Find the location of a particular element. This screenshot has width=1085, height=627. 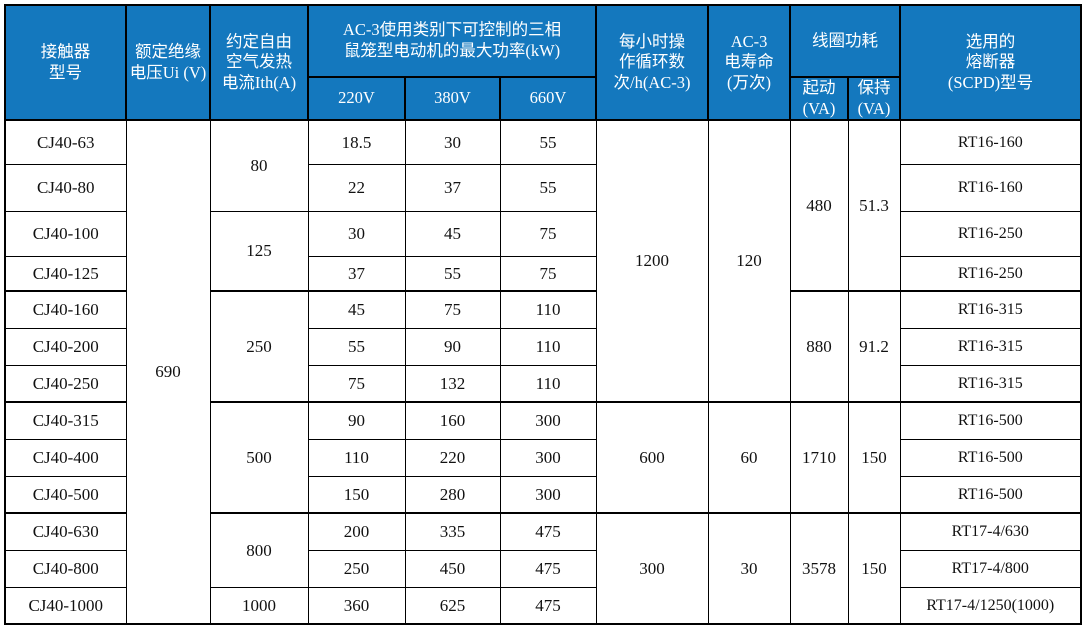

table-row: CJ40-400 110 220 300 RT16-500 is located at coordinates (543, 457).